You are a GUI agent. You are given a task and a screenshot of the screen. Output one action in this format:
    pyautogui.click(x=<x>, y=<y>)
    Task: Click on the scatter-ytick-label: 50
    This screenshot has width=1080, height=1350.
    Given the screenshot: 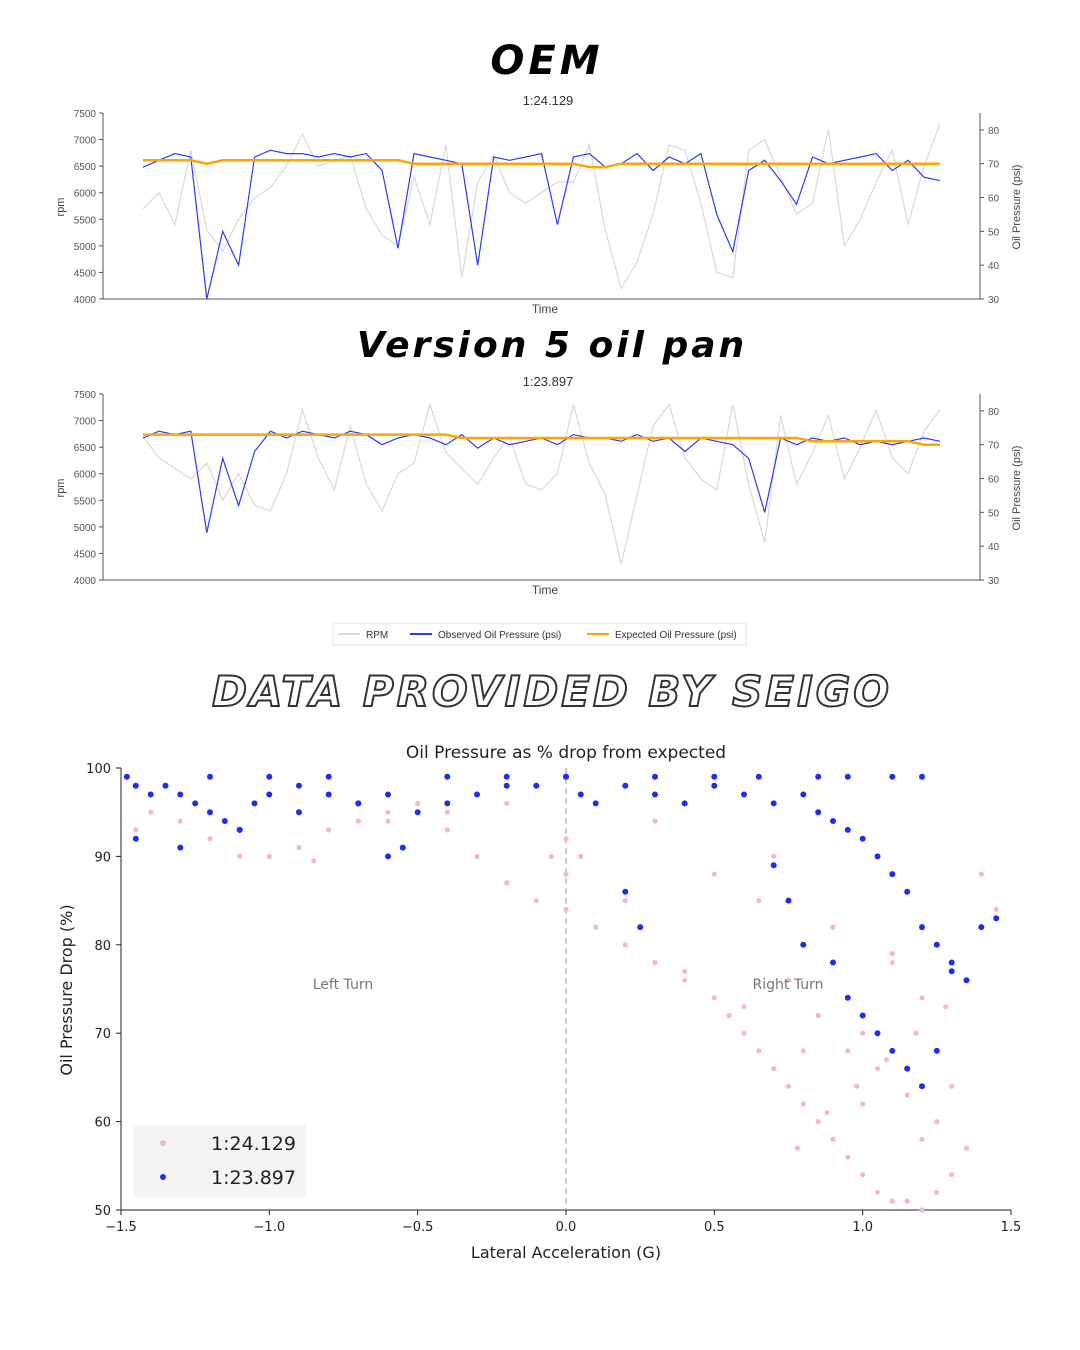 What is the action you would take?
    pyautogui.click(x=102, y=1211)
    